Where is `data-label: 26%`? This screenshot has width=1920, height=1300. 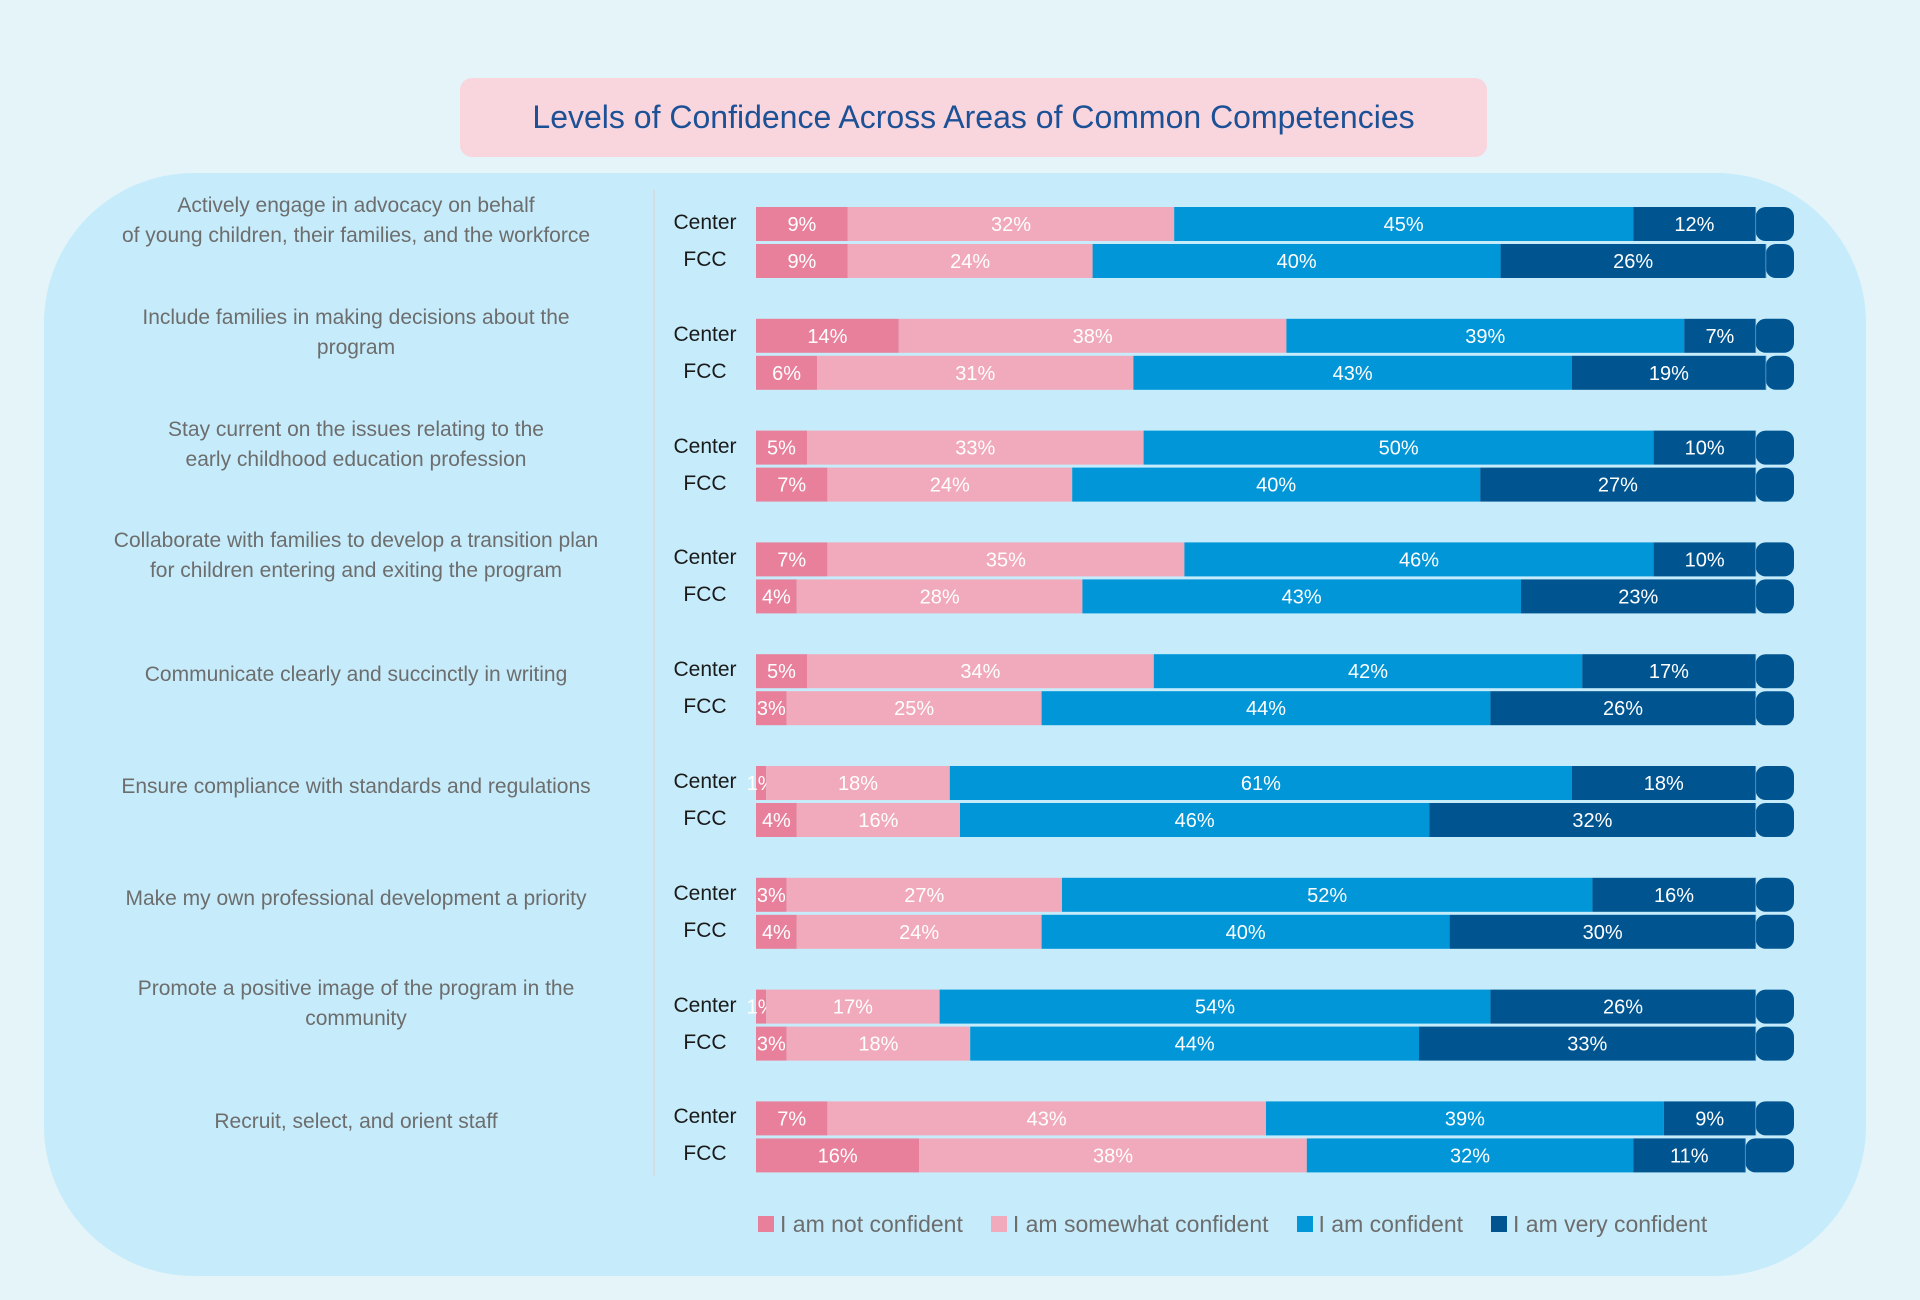 data-label: 26% is located at coordinates (1623, 709).